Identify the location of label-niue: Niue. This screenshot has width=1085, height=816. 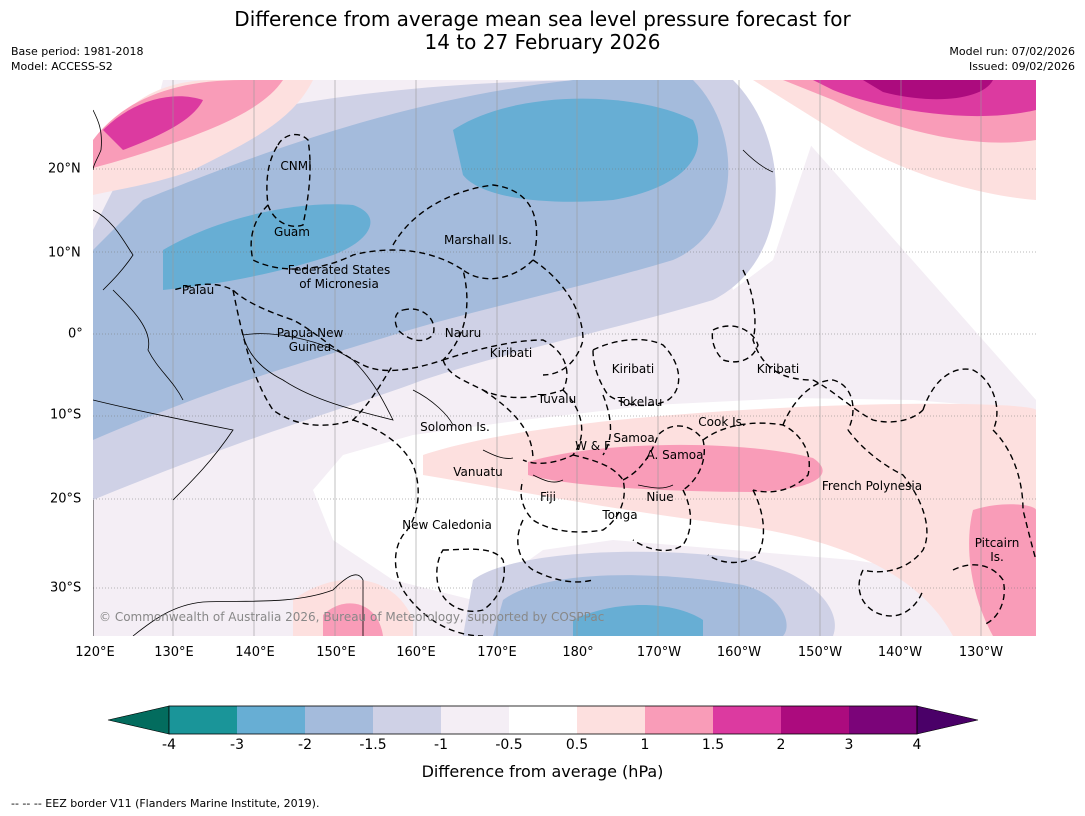
(660, 497).